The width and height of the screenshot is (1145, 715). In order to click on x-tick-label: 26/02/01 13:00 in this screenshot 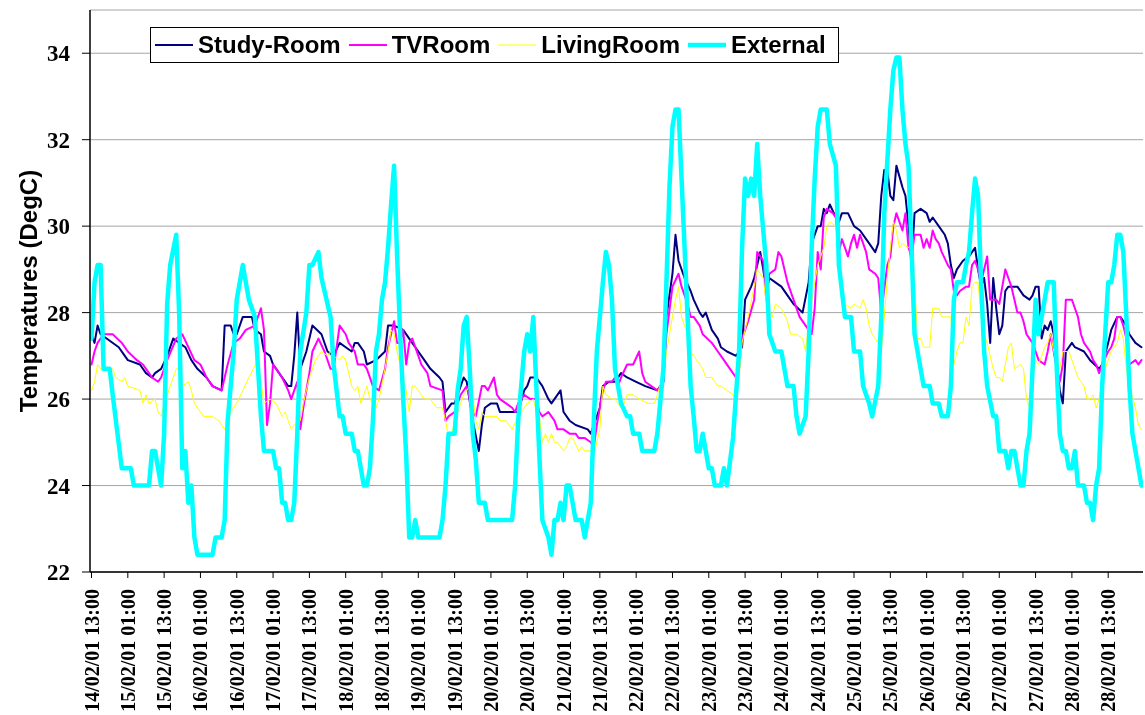, I will do `click(962, 650)`.